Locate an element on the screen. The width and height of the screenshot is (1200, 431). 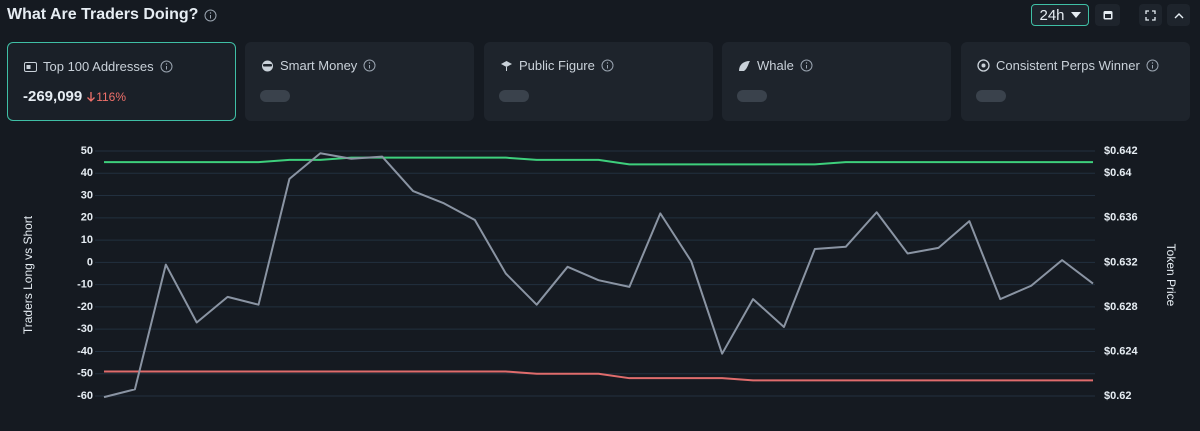
card-label: Whale is located at coordinates (775, 65).